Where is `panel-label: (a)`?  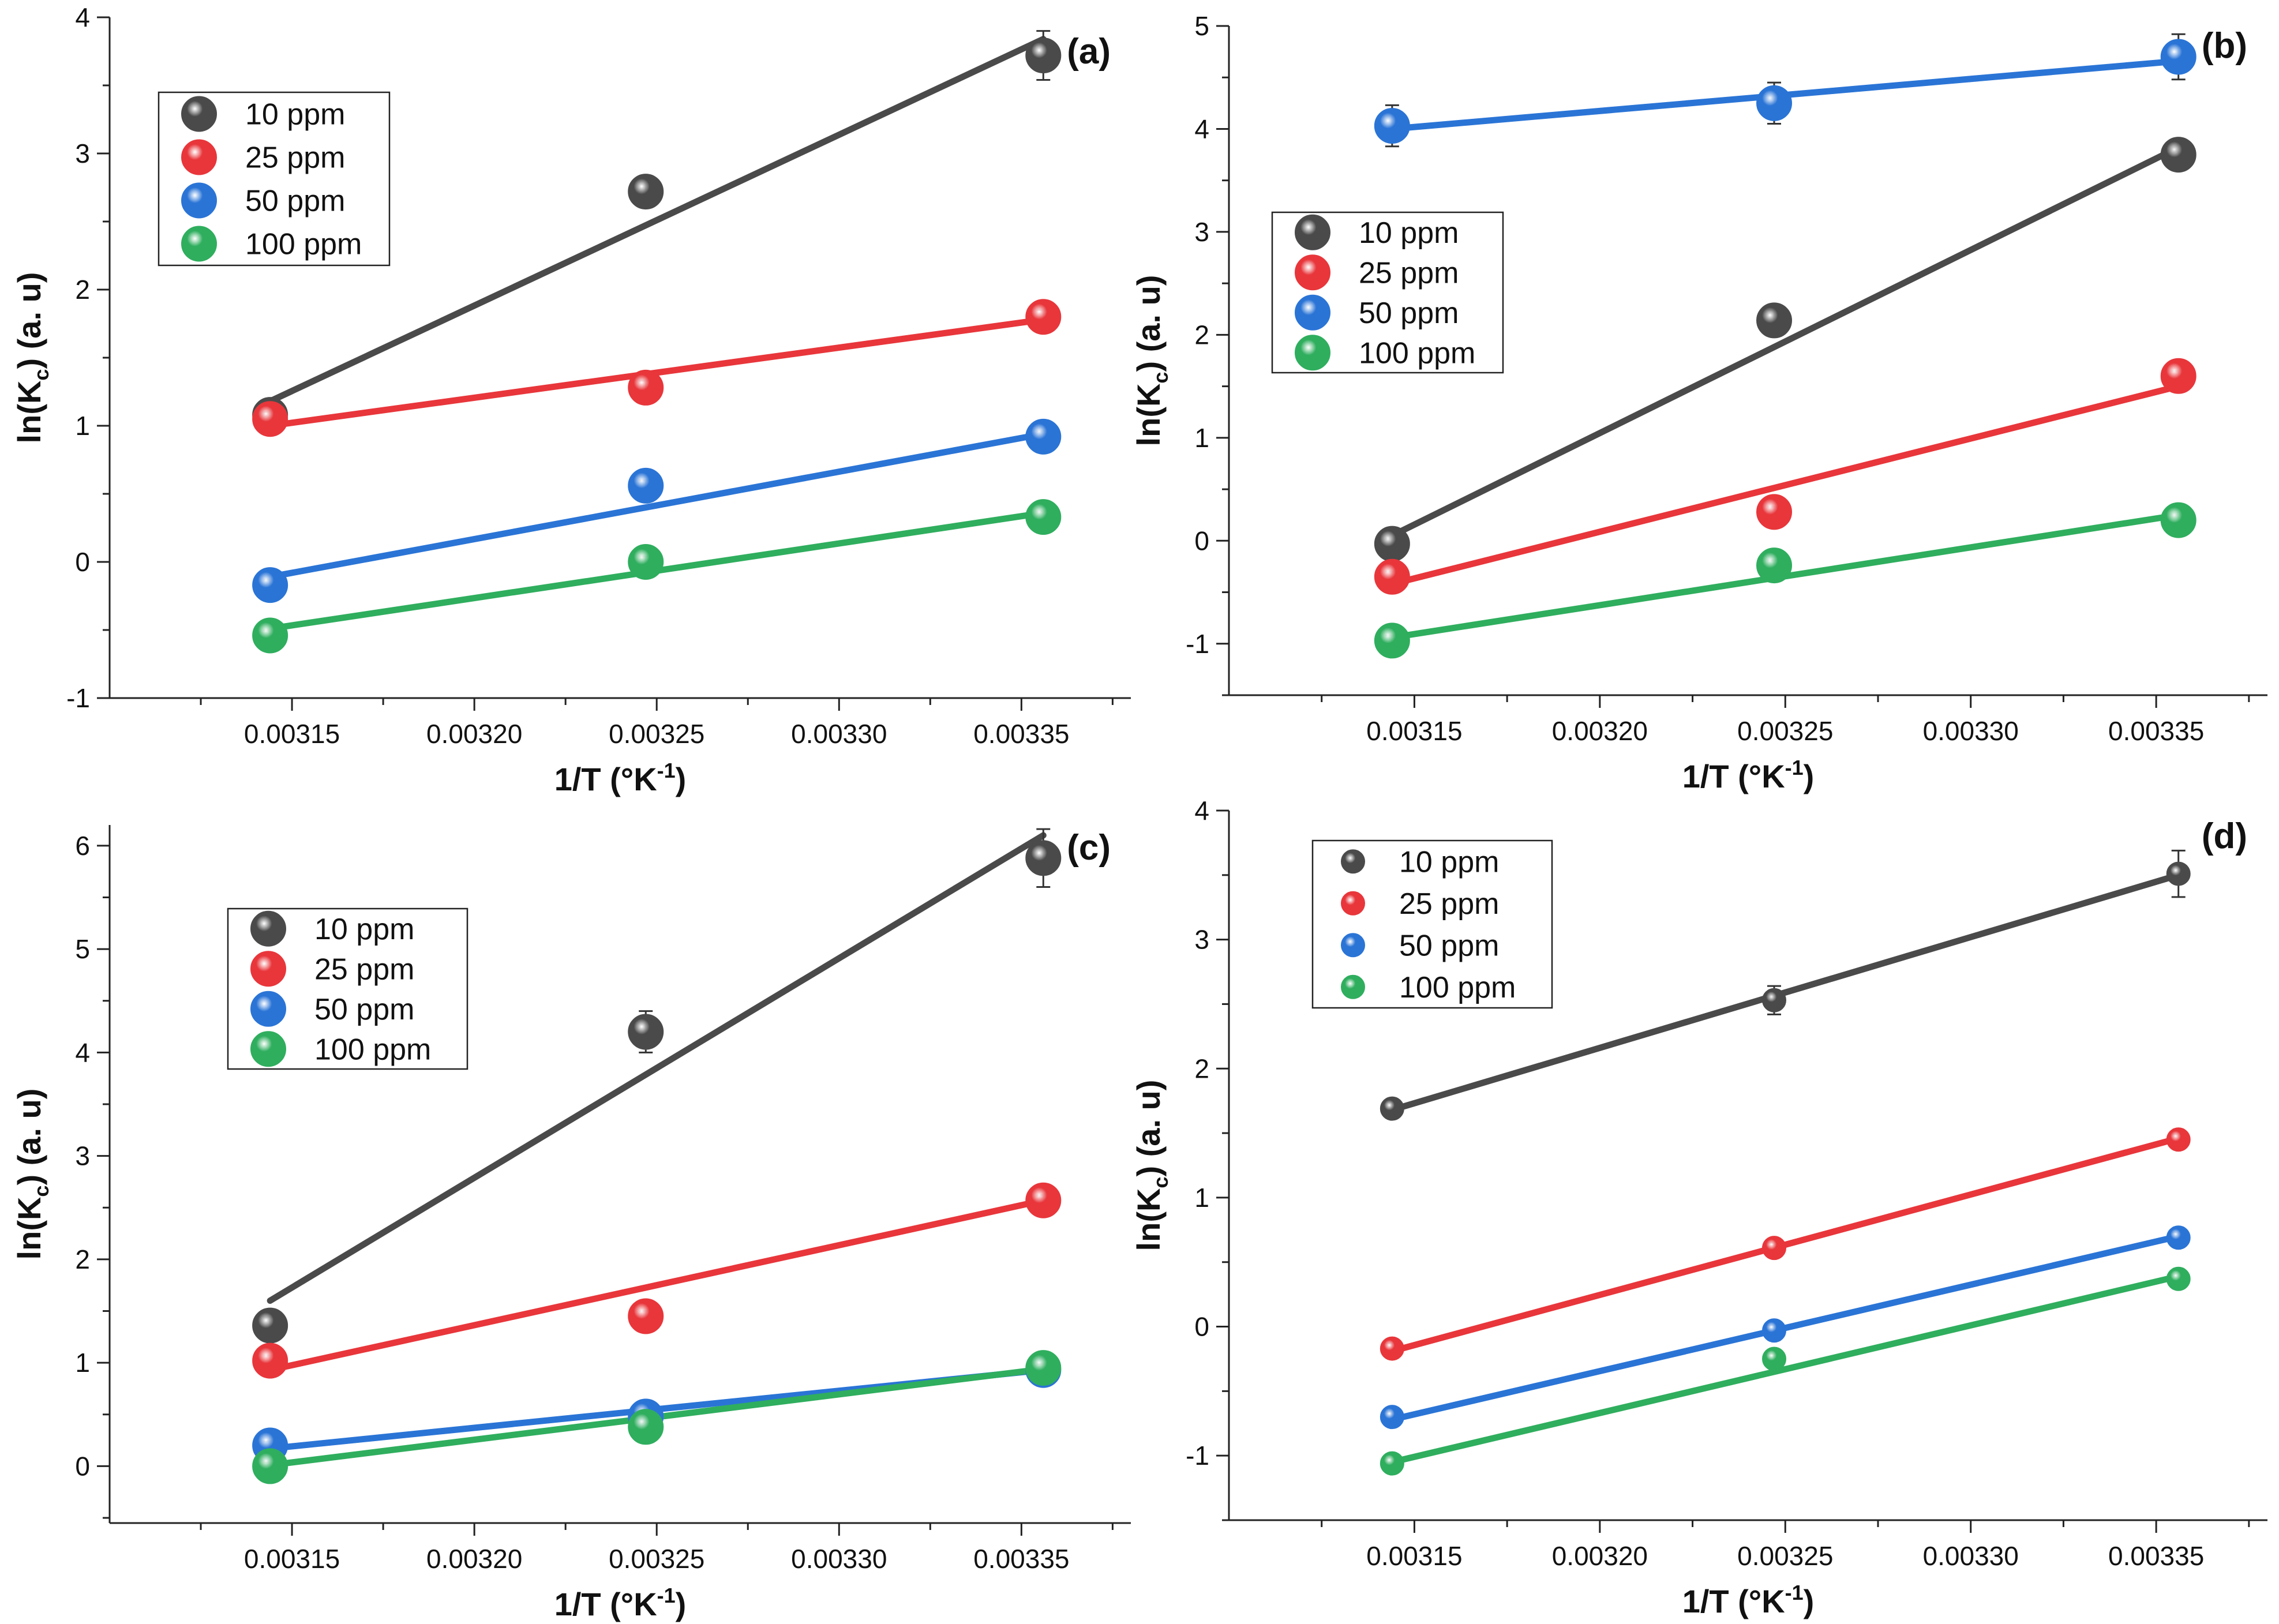 panel-label: (a) is located at coordinates (1089, 52).